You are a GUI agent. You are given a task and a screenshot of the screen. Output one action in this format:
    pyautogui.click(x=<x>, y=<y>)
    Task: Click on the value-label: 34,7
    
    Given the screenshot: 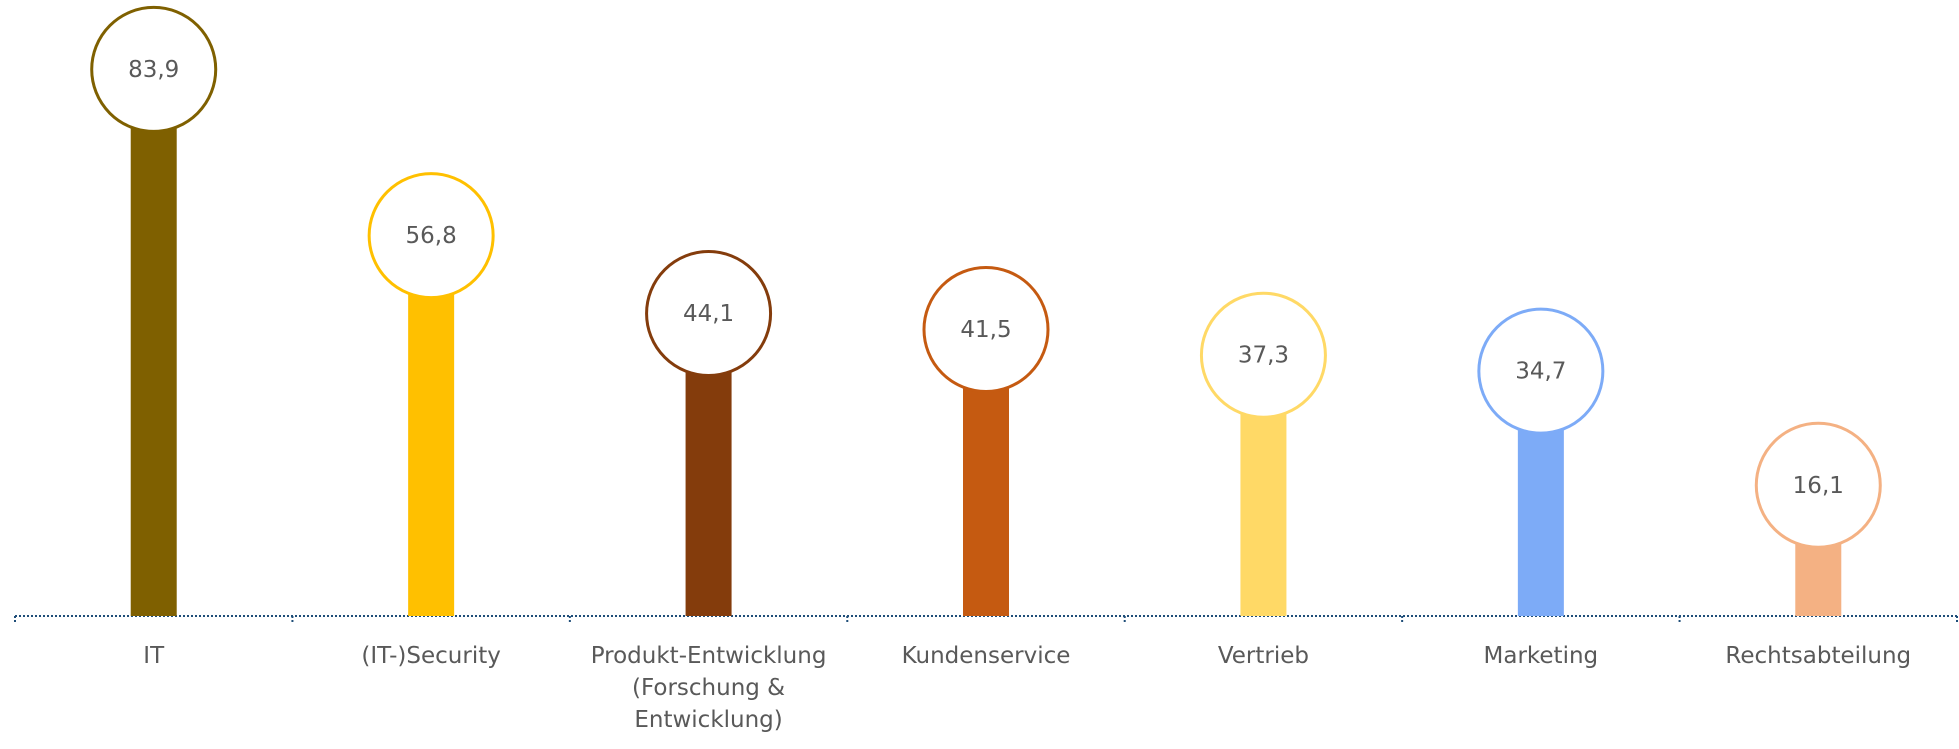 What is the action you would take?
    pyautogui.click(x=1540, y=372)
    